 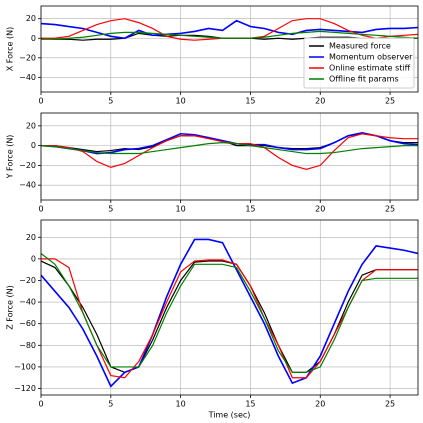 I want to click on legend-box, so click(x=359, y=63).